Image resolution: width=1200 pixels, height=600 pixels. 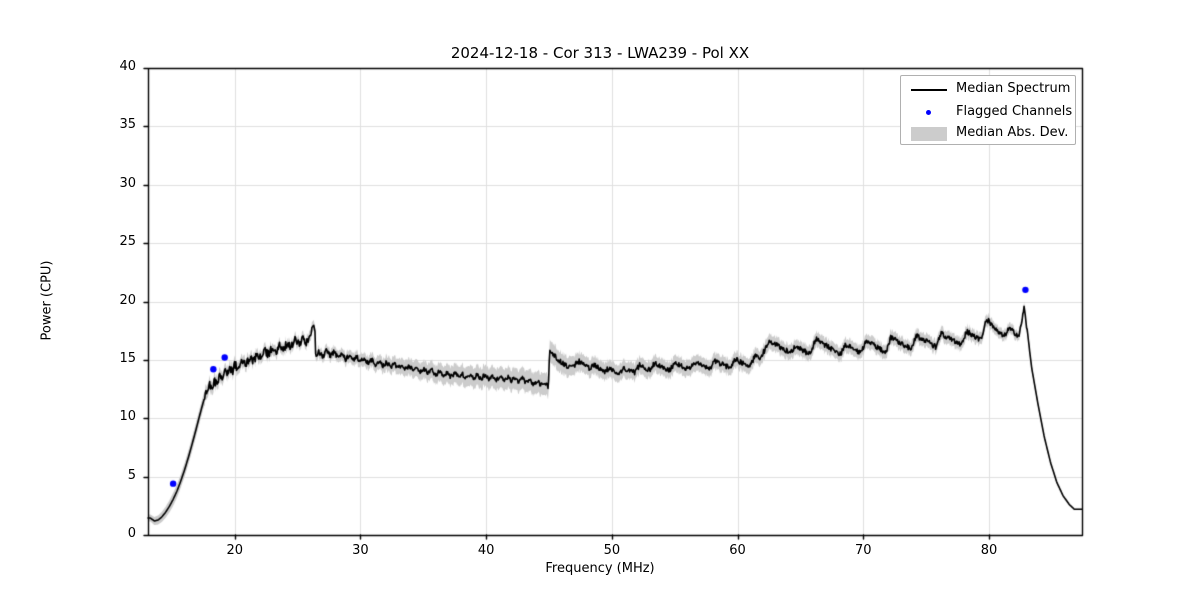 I want to click on x-axis-label: Frequency (MHz), so click(x=600, y=568).